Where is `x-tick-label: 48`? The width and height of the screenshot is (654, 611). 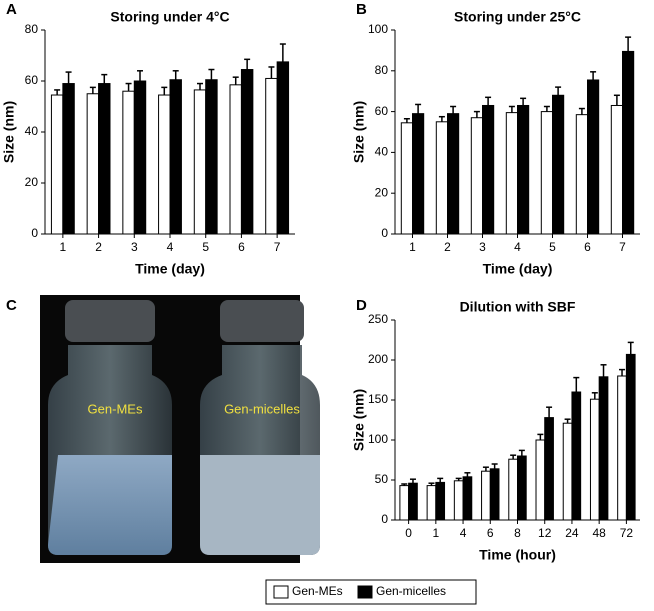 x-tick-label: 48 is located at coordinates (599, 533).